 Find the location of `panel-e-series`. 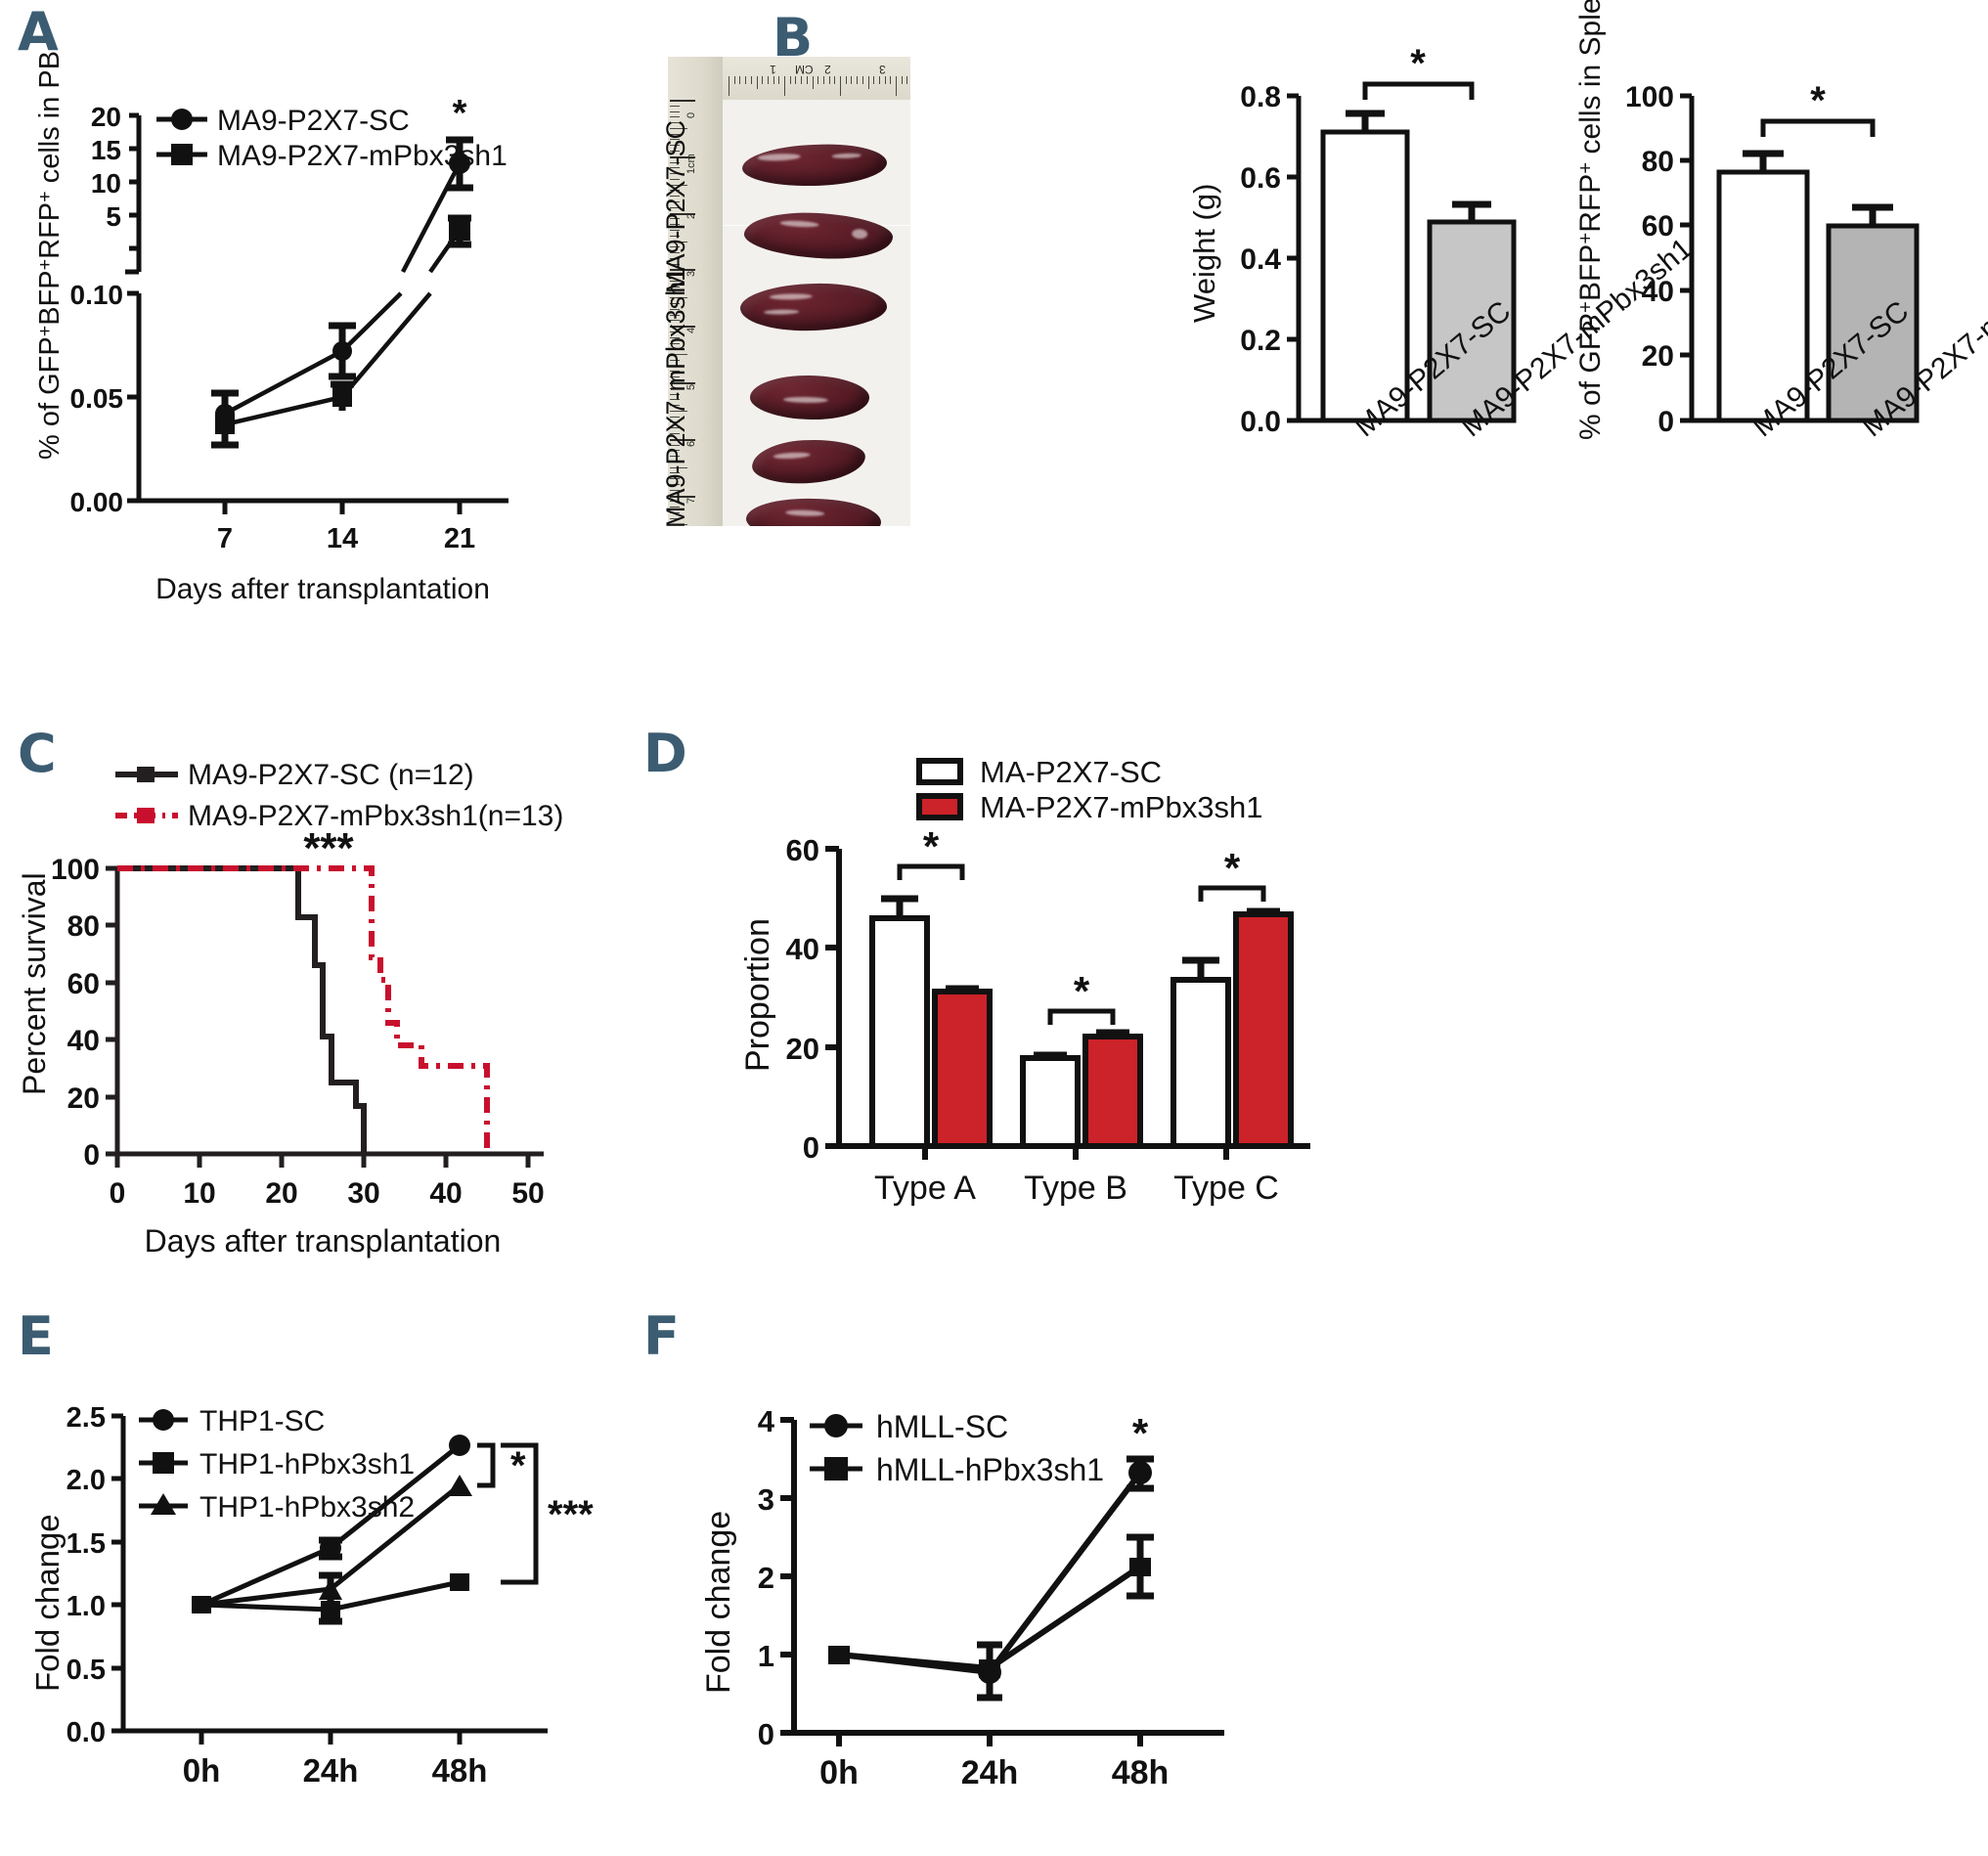

panel-e-series is located at coordinates (332, 1530).